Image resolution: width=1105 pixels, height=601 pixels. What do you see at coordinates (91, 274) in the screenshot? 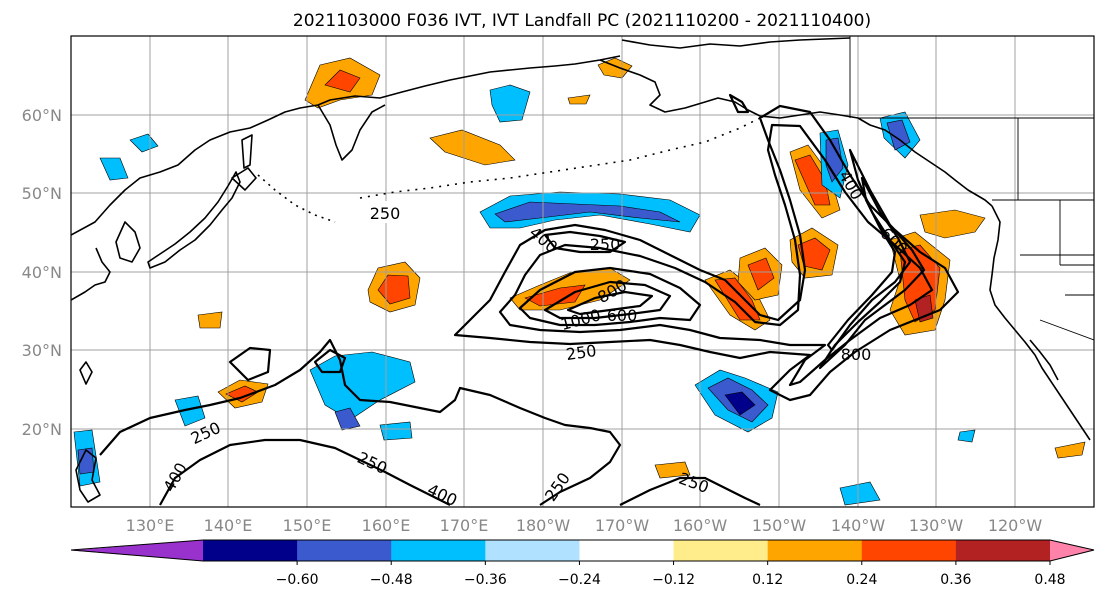
I see `china-coastline` at bounding box center [91, 274].